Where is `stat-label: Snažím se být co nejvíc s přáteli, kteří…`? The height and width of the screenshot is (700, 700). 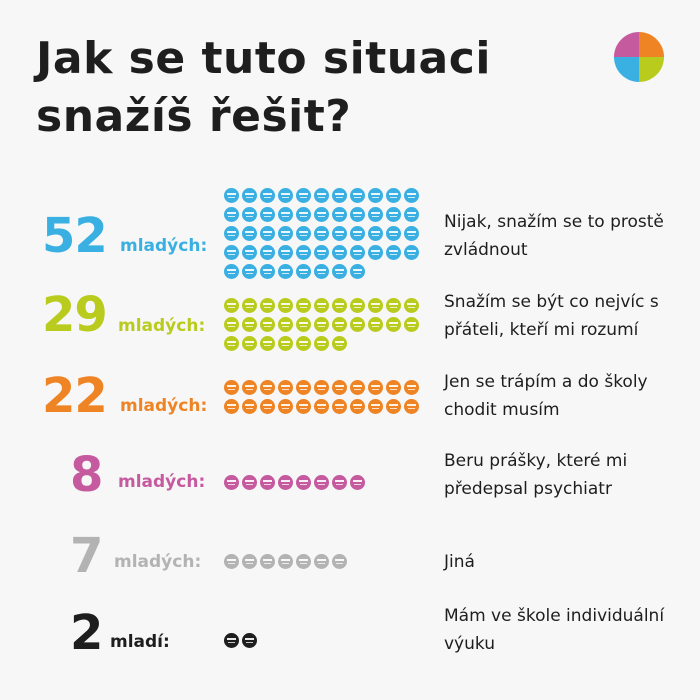 stat-label: Snažím se být co nejvíc s přáteli, kteří… is located at coordinates (551, 316).